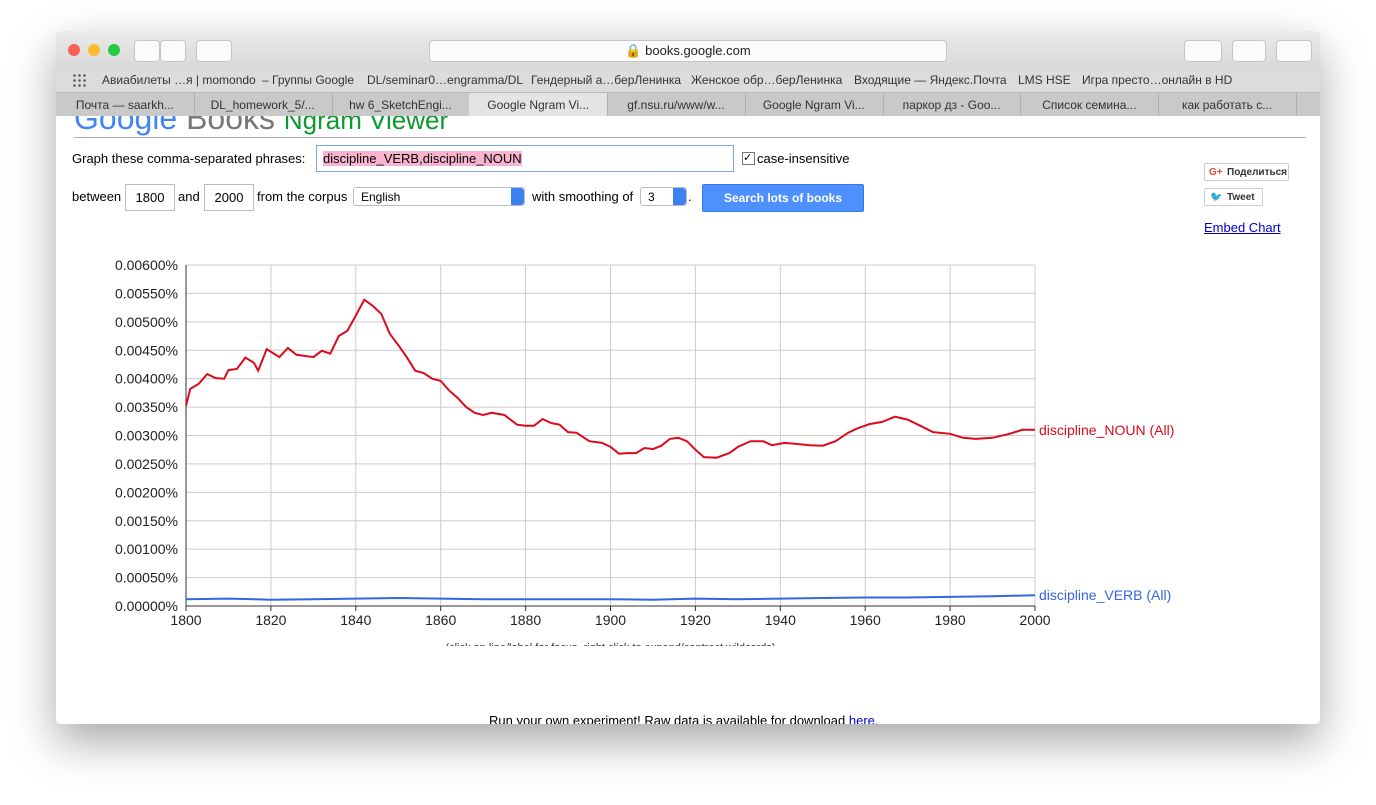 This screenshot has height=805, width=1376. I want to click on y-tick-label: 0.00600%, so click(146, 265).